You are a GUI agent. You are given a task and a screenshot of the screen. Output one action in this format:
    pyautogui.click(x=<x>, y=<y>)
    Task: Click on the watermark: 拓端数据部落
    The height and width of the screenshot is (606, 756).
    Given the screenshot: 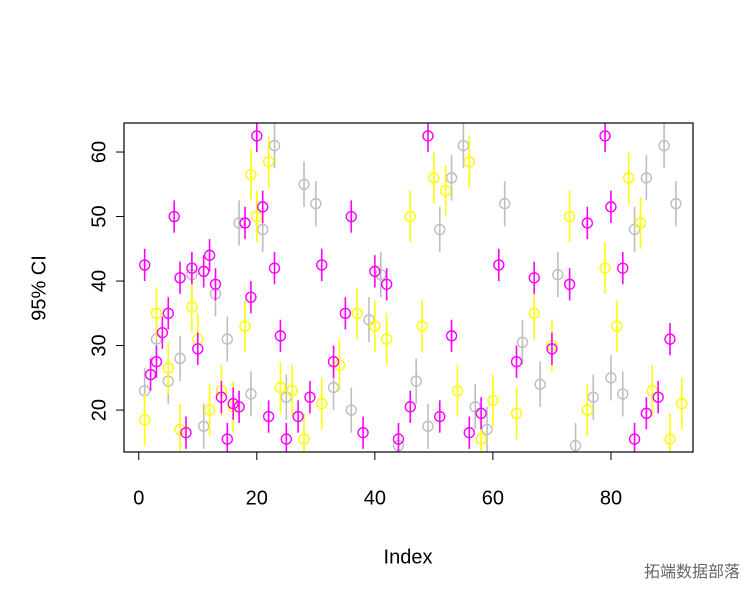 What is the action you would take?
    pyautogui.click(x=692, y=572)
    